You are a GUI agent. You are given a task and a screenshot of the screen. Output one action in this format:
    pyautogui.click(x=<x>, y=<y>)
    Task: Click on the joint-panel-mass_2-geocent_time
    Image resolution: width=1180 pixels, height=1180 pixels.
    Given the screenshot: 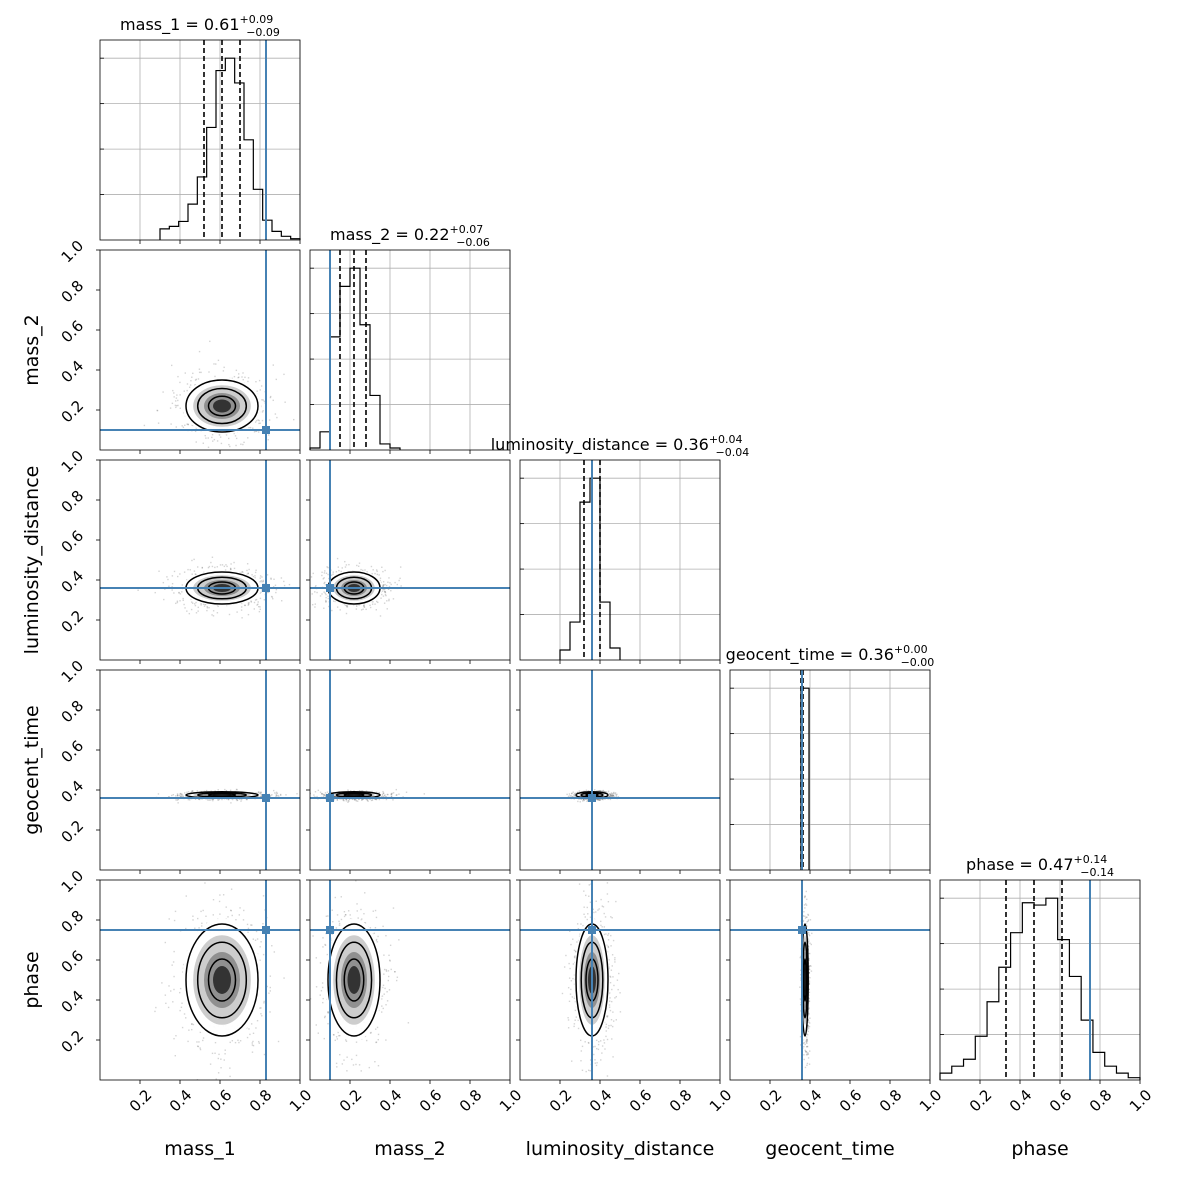 What is the action you would take?
    pyautogui.click(x=410, y=770)
    